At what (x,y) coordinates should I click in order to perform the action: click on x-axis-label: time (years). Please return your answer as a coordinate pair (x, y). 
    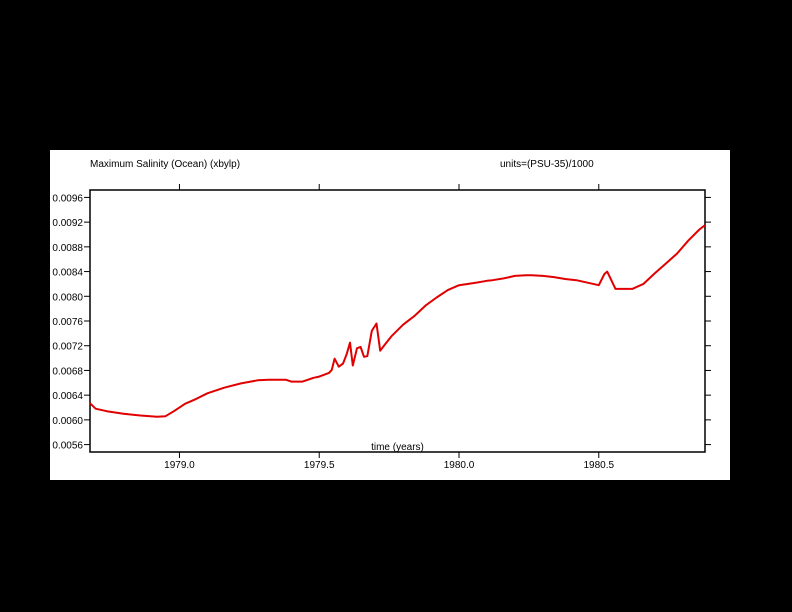
    Looking at the image, I should click on (397, 447).